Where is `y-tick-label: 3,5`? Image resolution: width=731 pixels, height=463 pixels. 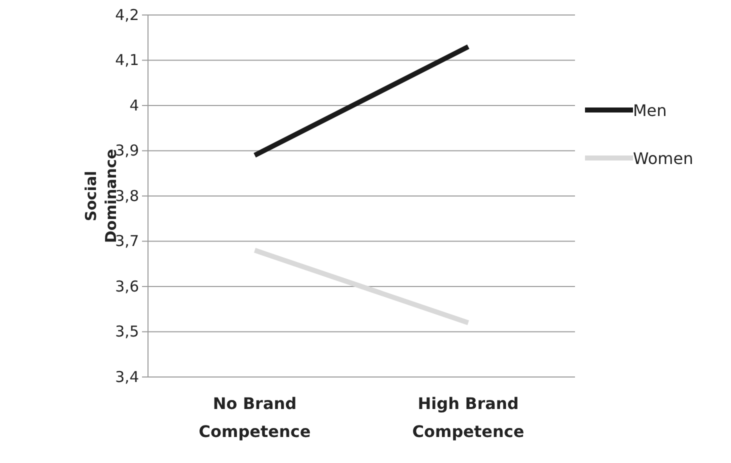
y-tick-label: 3,5 is located at coordinates (127, 331).